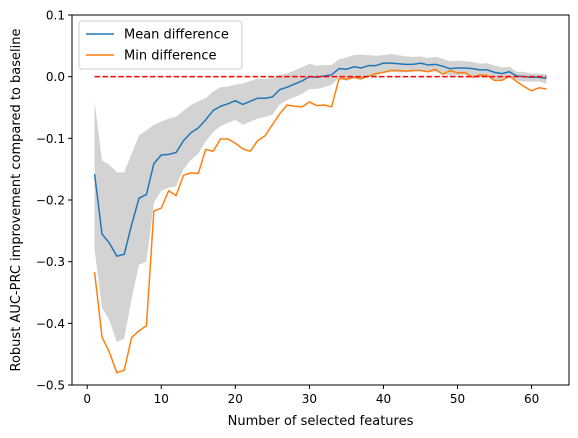 This screenshot has width=578, height=438. What do you see at coordinates (50, 386) in the screenshot?
I see `y-tick-label: −0.5` at bounding box center [50, 386].